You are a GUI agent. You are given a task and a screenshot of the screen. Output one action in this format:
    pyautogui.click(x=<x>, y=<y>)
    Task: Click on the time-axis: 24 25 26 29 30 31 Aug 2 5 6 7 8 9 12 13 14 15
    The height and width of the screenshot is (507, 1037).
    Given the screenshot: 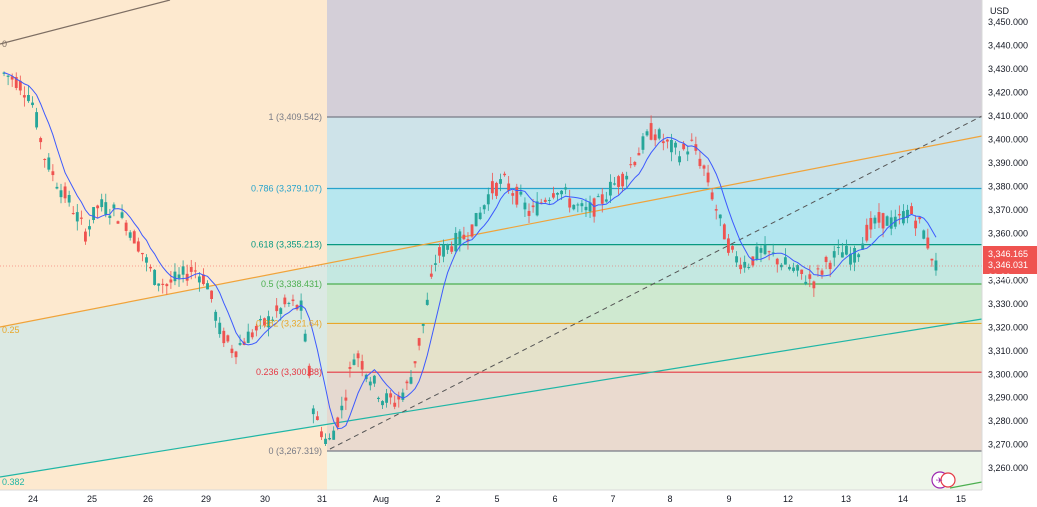 What is the action you would take?
    pyautogui.click(x=518, y=498)
    